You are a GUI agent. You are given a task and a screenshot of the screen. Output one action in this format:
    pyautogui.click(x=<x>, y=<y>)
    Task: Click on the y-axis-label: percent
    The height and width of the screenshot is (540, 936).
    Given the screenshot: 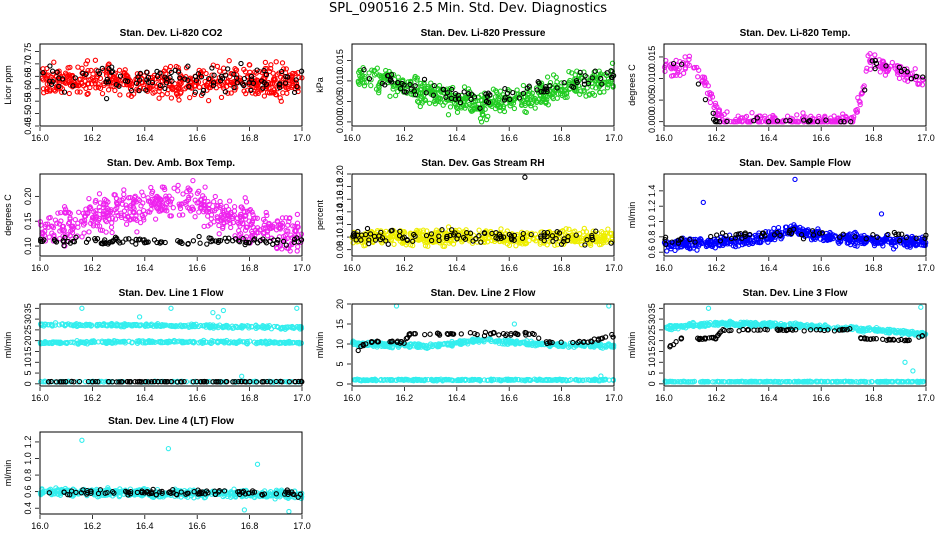 What is the action you would take?
    pyautogui.click(x=320, y=214)
    